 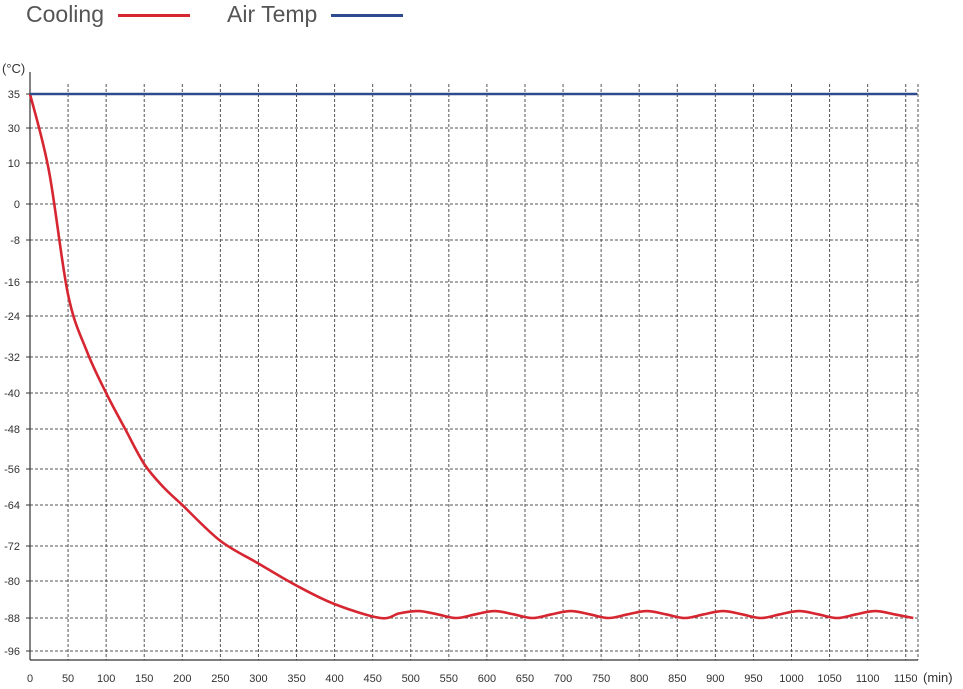 What do you see at coordinates (12, 652) in the screenshot?
I see `y-tick-label: -96` at bounding box center [12, 652].